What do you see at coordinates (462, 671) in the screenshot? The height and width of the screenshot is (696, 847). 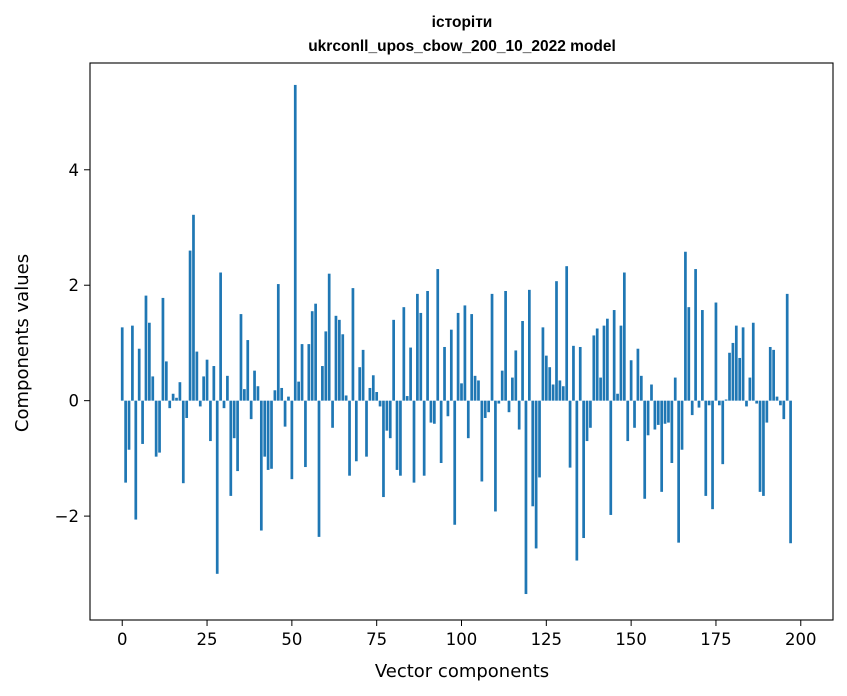 I see `x-axis-label: Vector components` at bounding box center [462, 671].